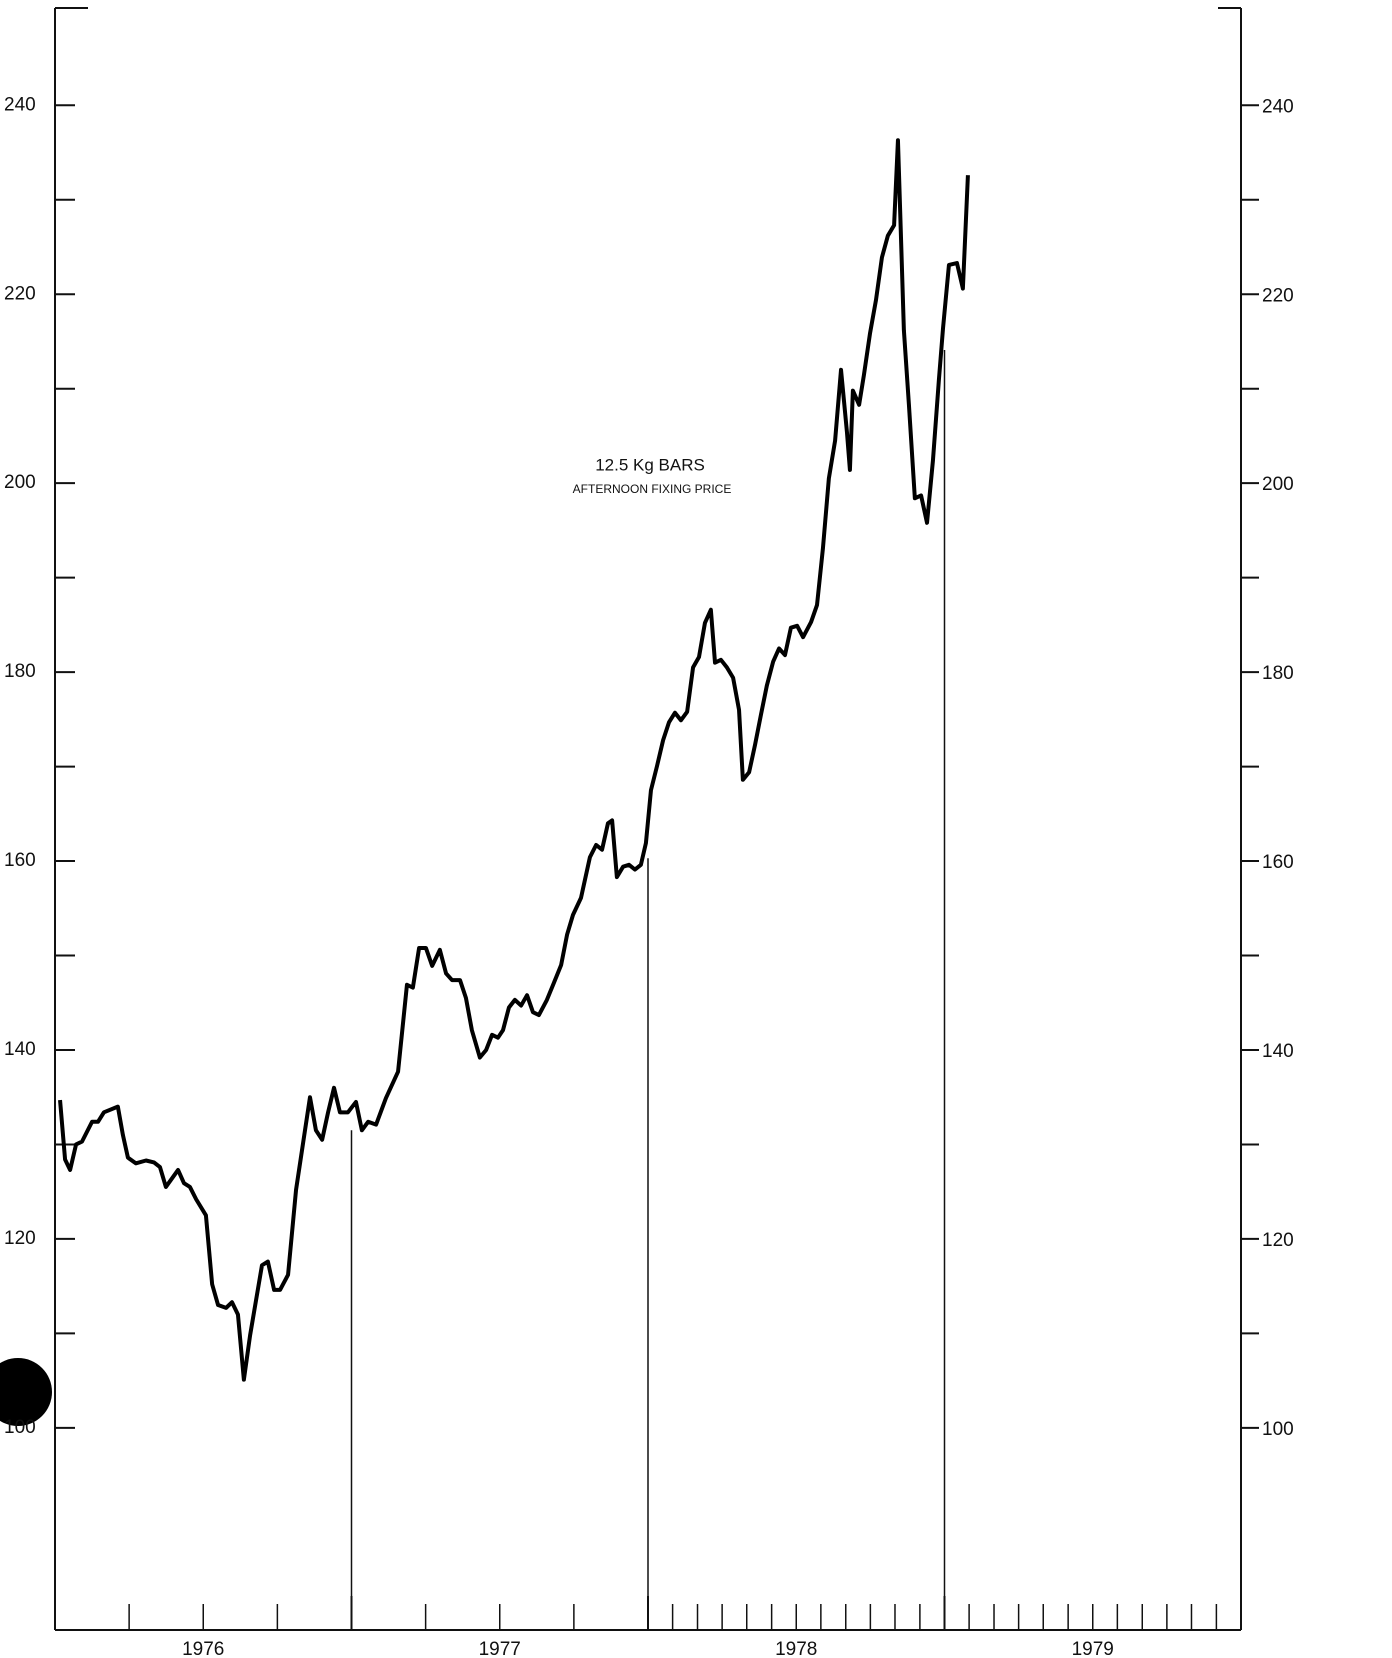  I want to click on x-tick-label: 1979, so click(1093, 1648).